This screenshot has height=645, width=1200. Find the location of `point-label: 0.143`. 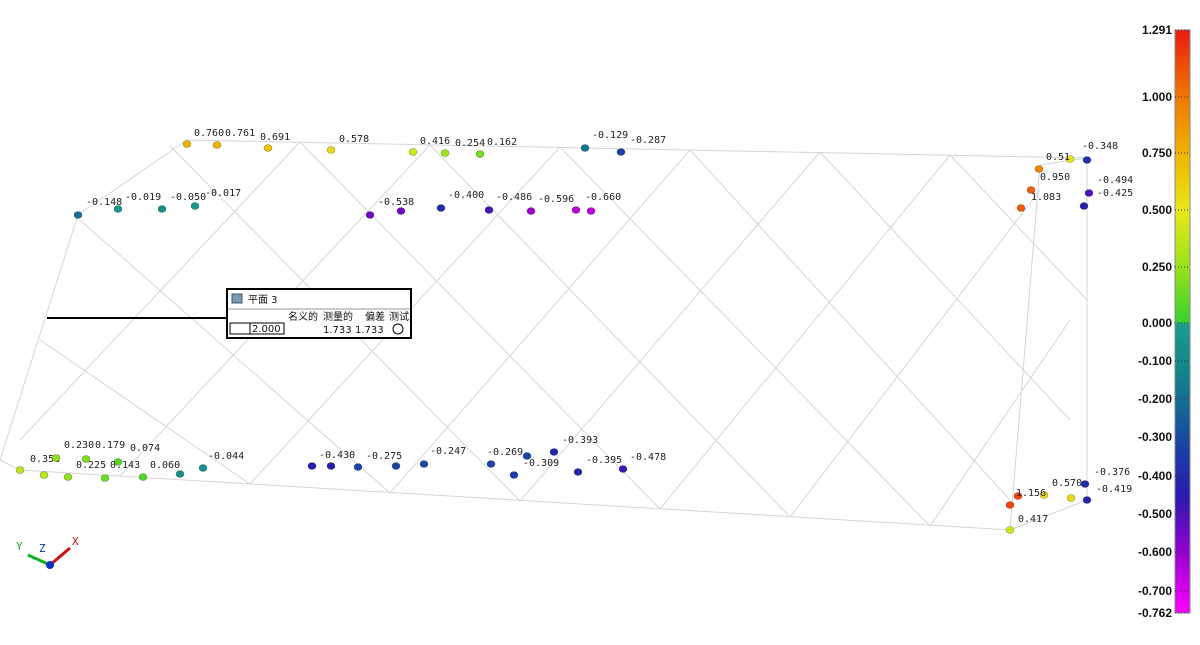

point-label: 0.143 is located at coordinates (125, 465).